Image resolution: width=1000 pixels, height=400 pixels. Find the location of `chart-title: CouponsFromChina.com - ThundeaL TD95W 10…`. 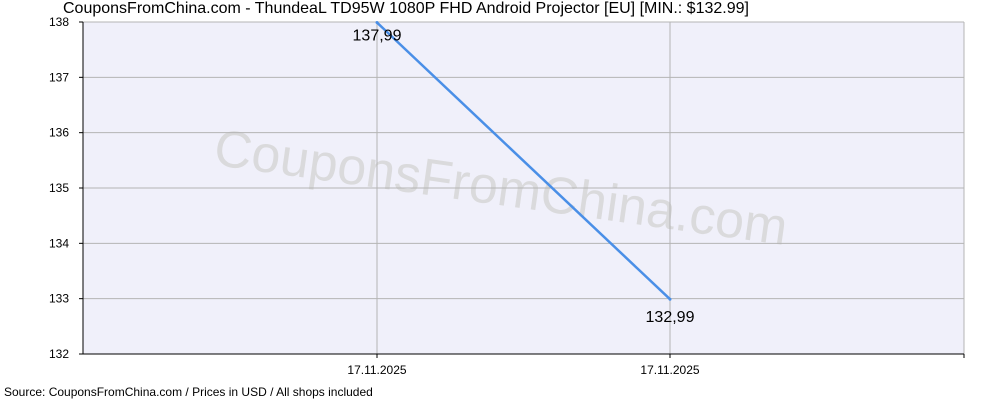

chart-title: CouponsFromChina.com - ThundeaL TD95W 10… is located at coordinates (406, 8).